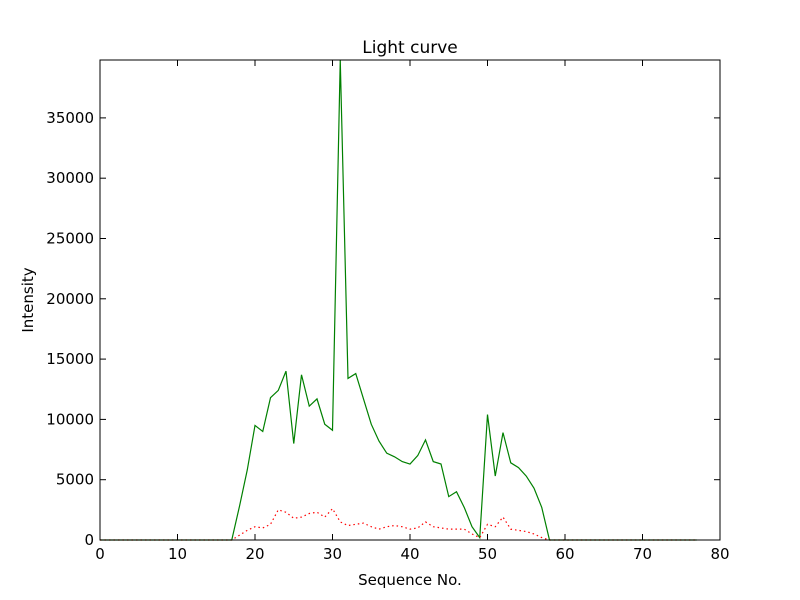 The width and height of the screenshot is (800, 600). I want to click on y-tick-label: 35000, so click(70, 118).